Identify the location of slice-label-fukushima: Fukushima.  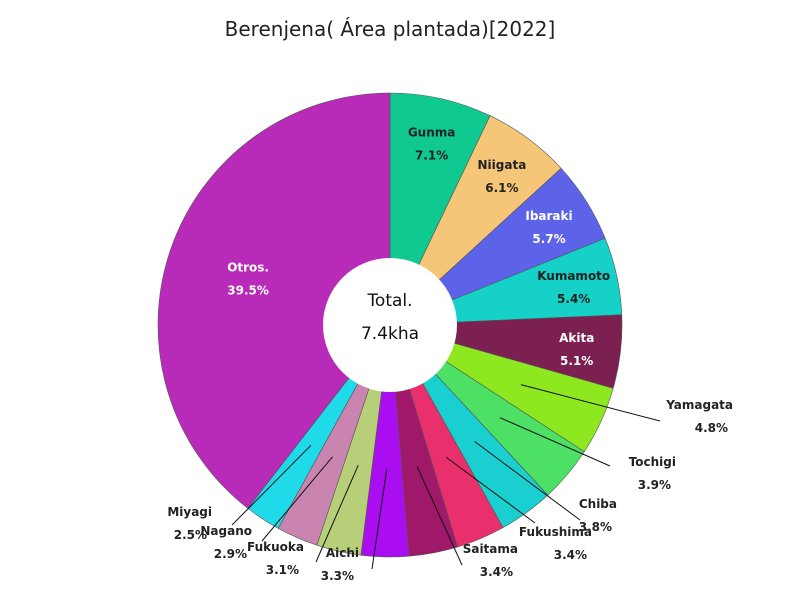
(555, 532).